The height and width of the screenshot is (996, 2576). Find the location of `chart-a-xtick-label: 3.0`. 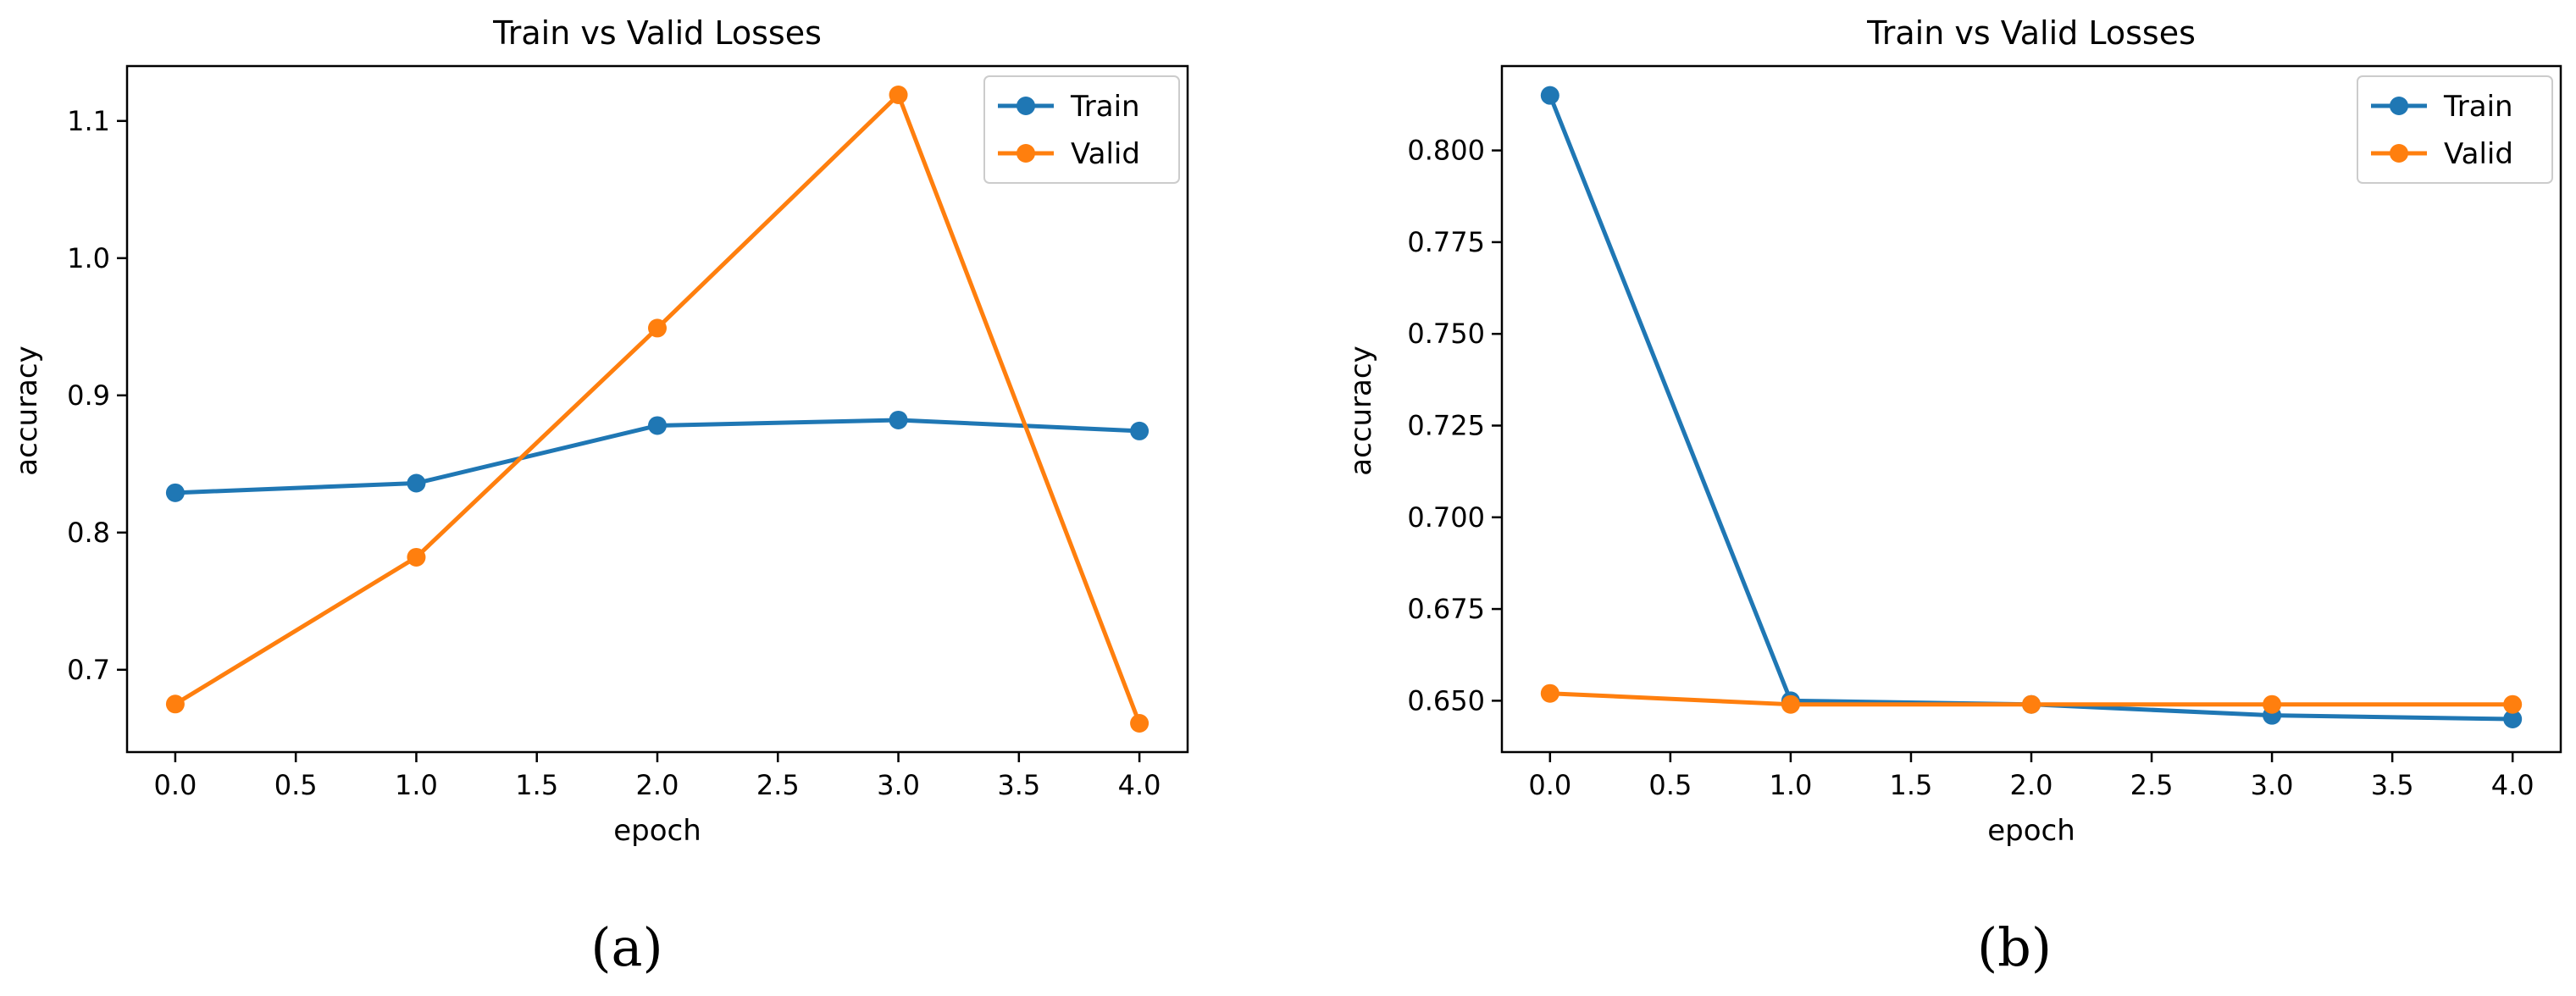

chart-a-xtick-label: 3.0 is located at coordinates (898, 785).